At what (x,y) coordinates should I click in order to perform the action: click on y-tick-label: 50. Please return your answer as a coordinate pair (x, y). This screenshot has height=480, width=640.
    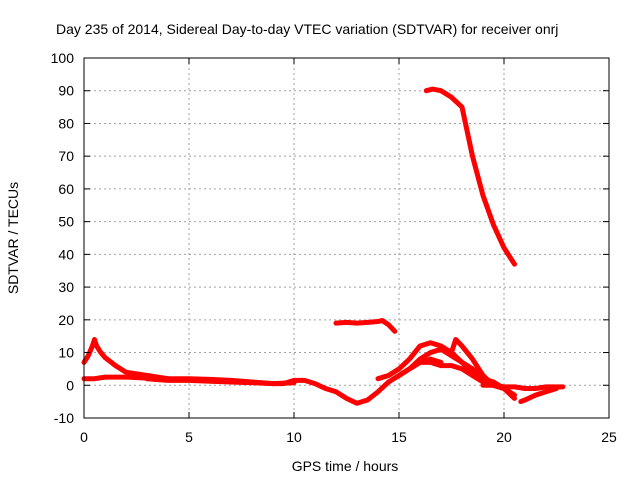
    Looking at the image, I should click on (66, 222).